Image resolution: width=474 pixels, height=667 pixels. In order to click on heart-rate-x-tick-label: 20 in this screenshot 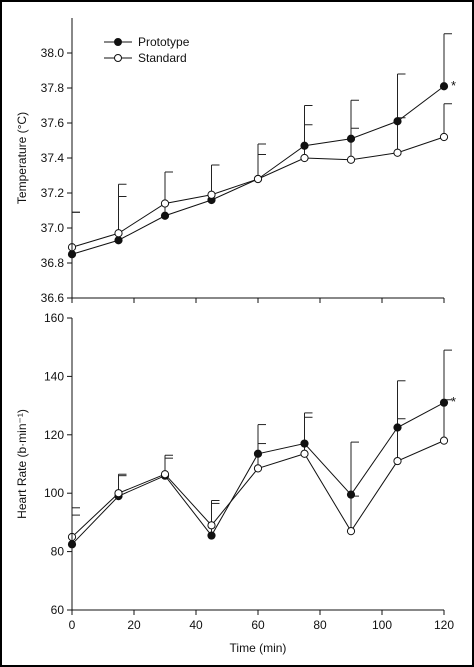, I will do `click(134, 625)`.